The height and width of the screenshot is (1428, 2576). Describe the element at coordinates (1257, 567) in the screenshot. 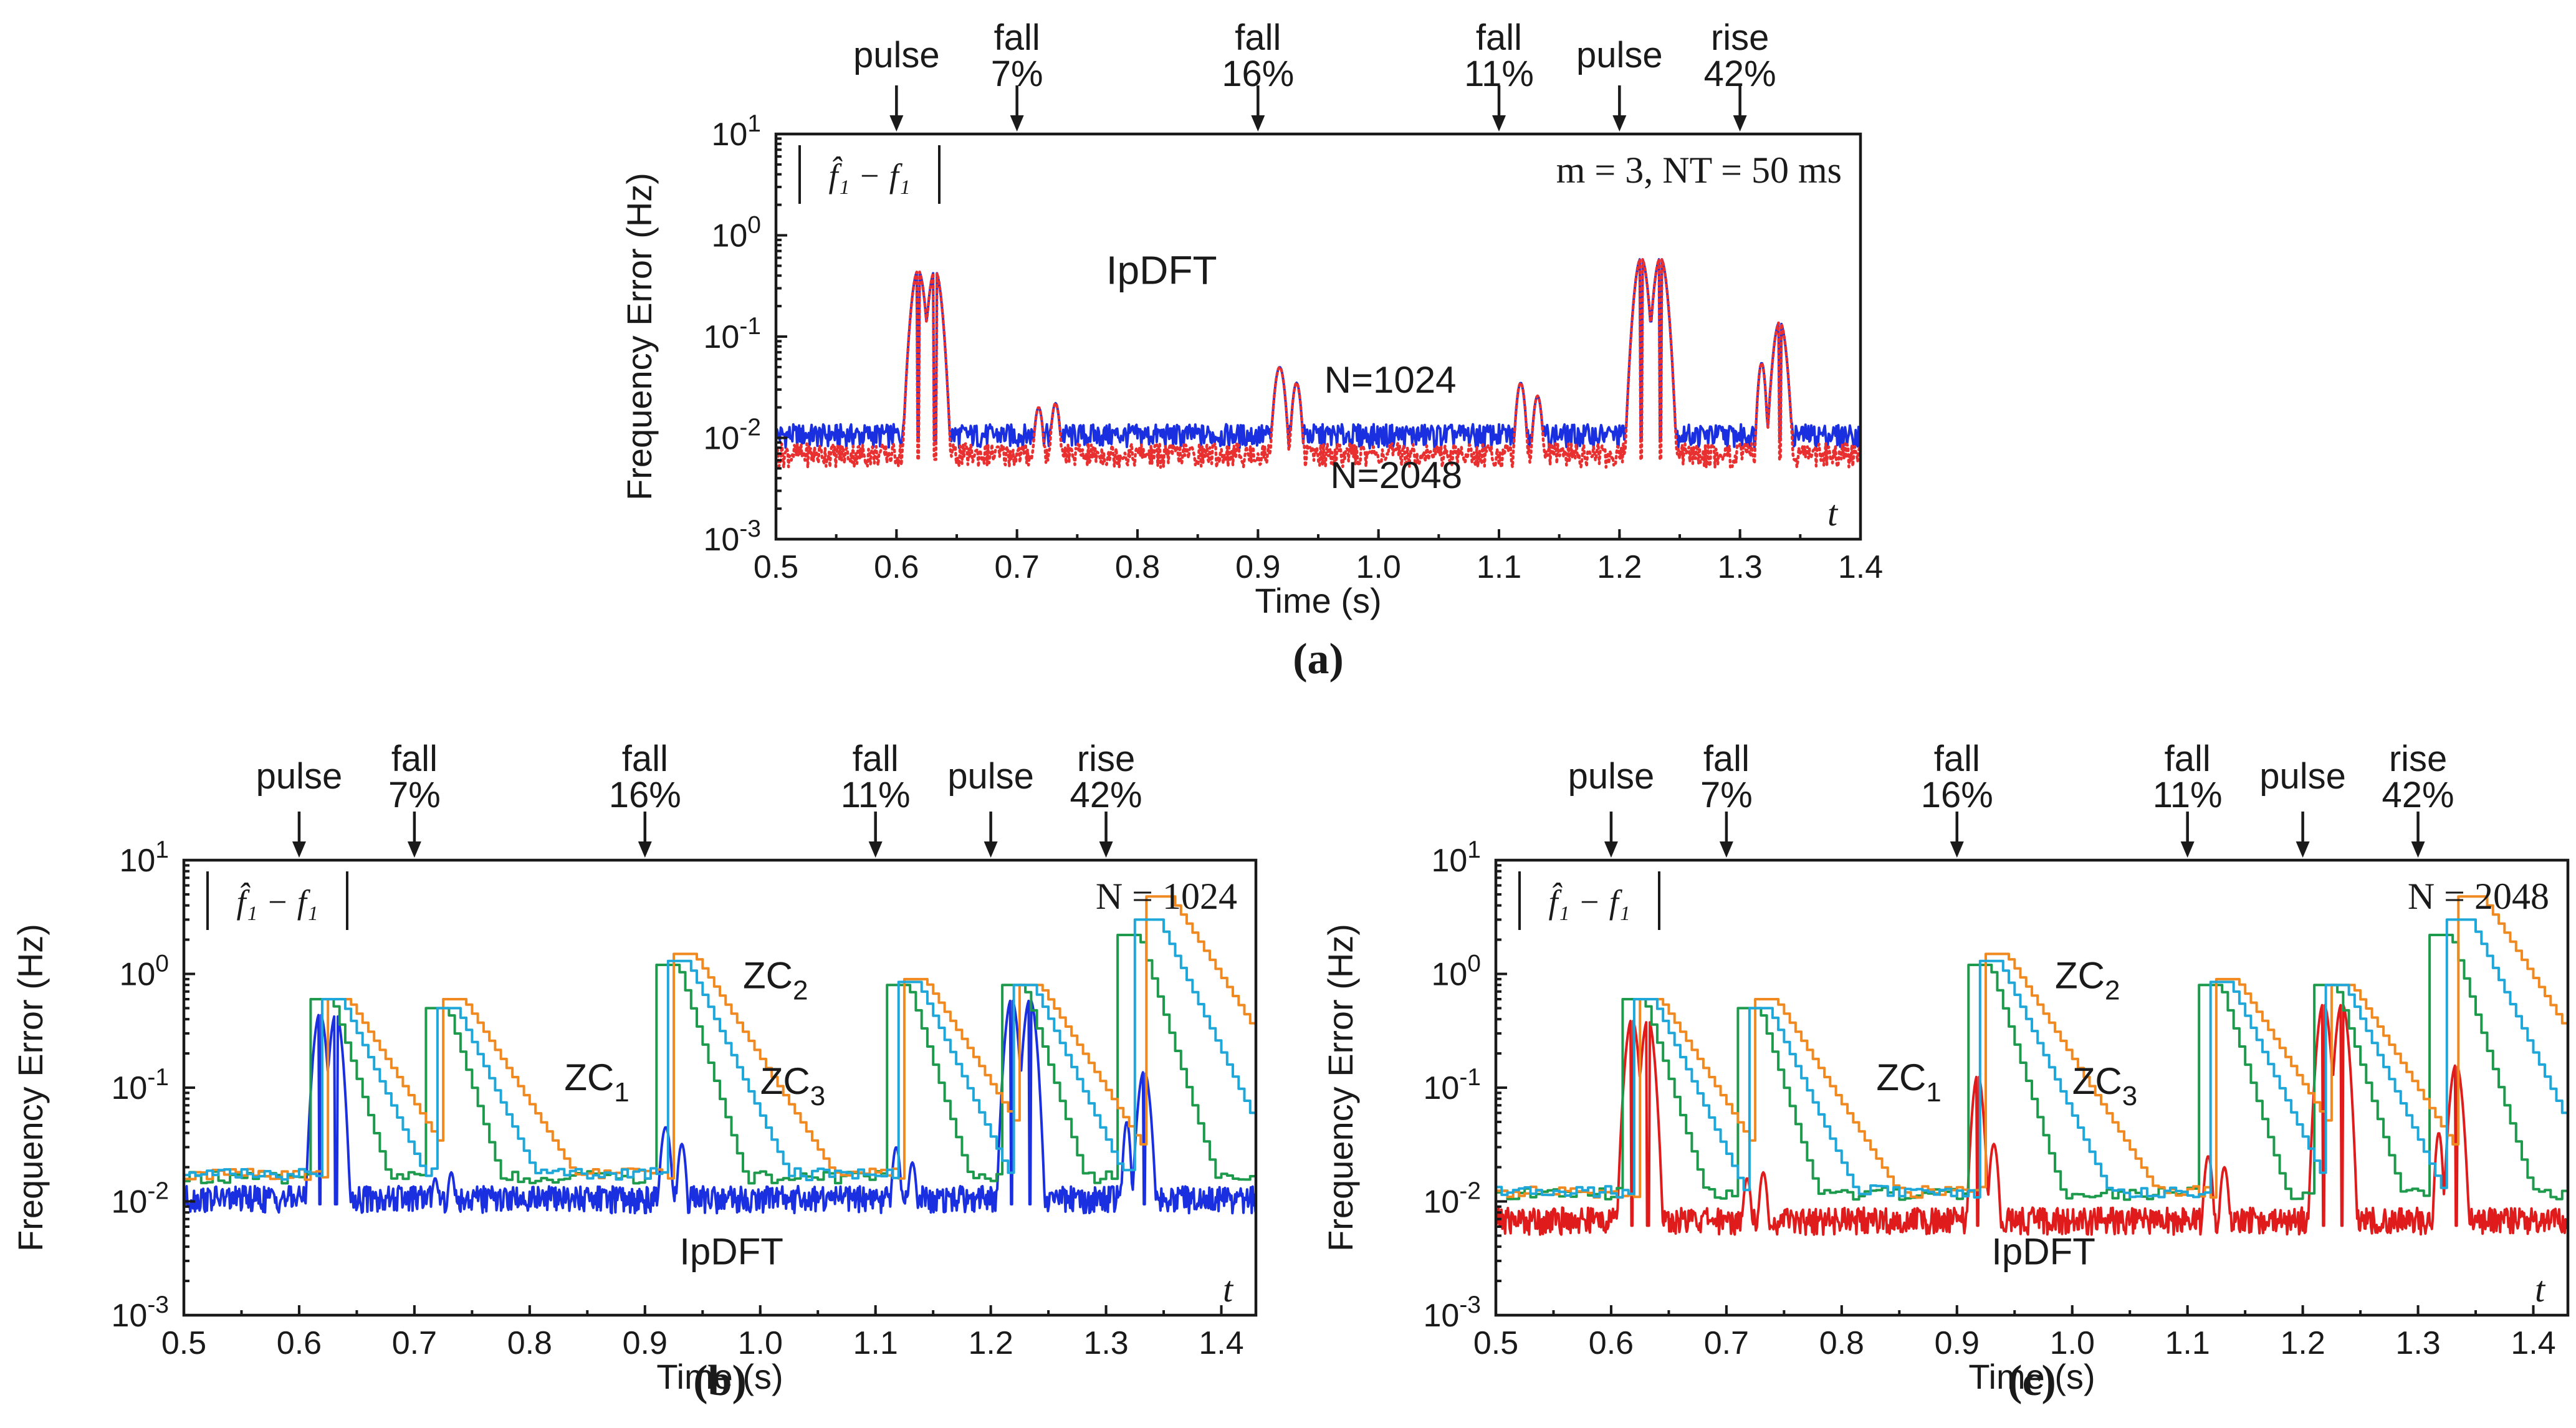

I see `x-tick-label: 0.9` at that location.